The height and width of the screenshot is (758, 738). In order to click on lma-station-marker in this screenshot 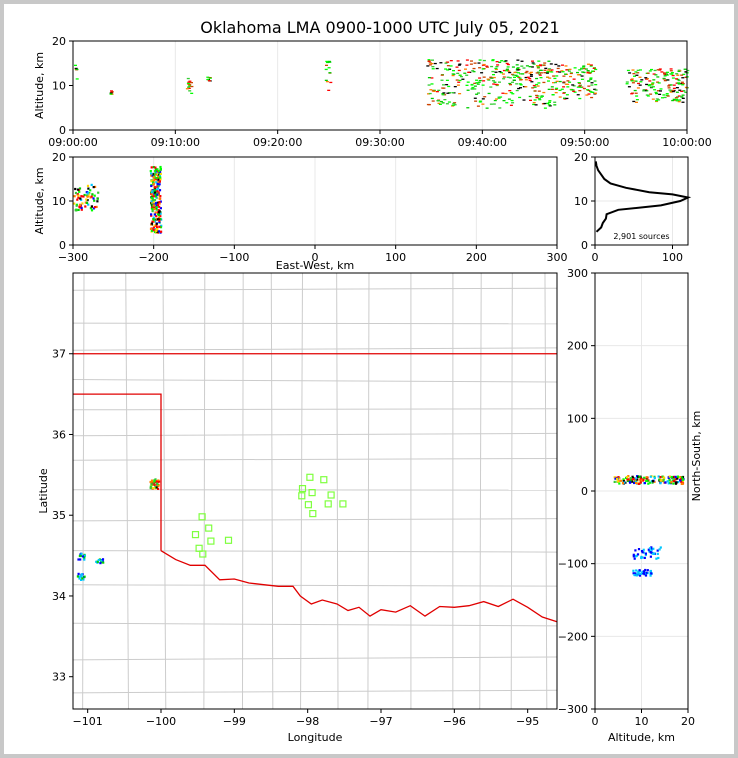, I will do `click(195, 534)`.